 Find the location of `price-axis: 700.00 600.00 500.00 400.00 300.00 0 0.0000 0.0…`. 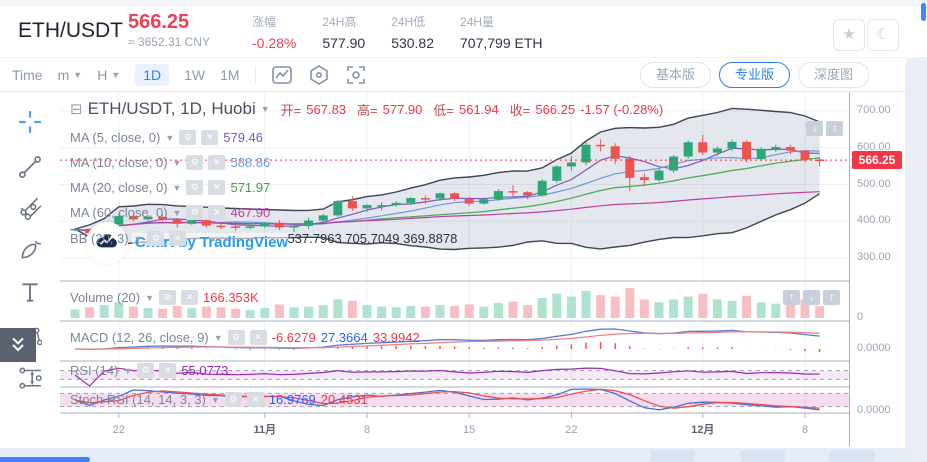

price-axis: 700.00 600.00 500.00 400.00 300.00 0 0.0000 0.0… is located at coordinates (877, 269).